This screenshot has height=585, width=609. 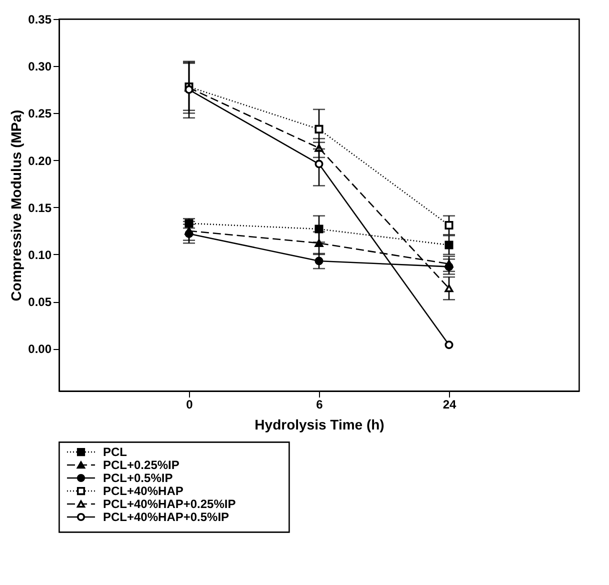 I want to click on x-tick-label: 0, so click(x=190, y=405).